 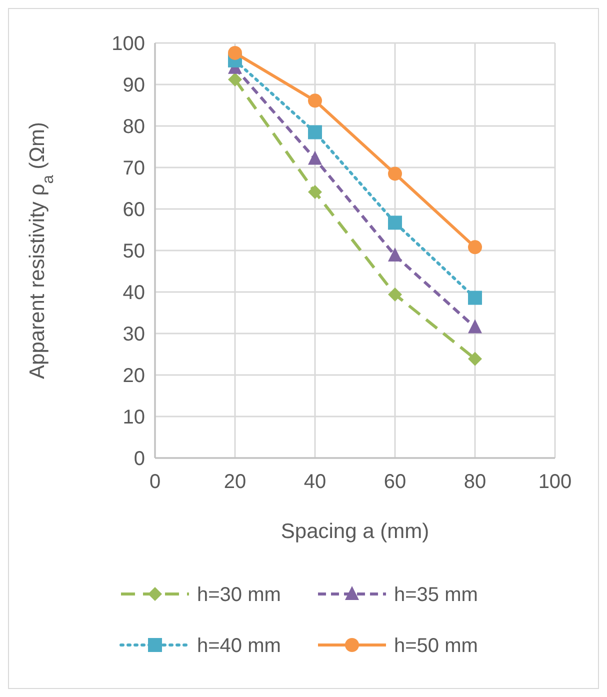 What do you see at coordinates (239, 595) in the screenshot?
I see `legend-label: h=30 mm` at bounding box center [239, 595].